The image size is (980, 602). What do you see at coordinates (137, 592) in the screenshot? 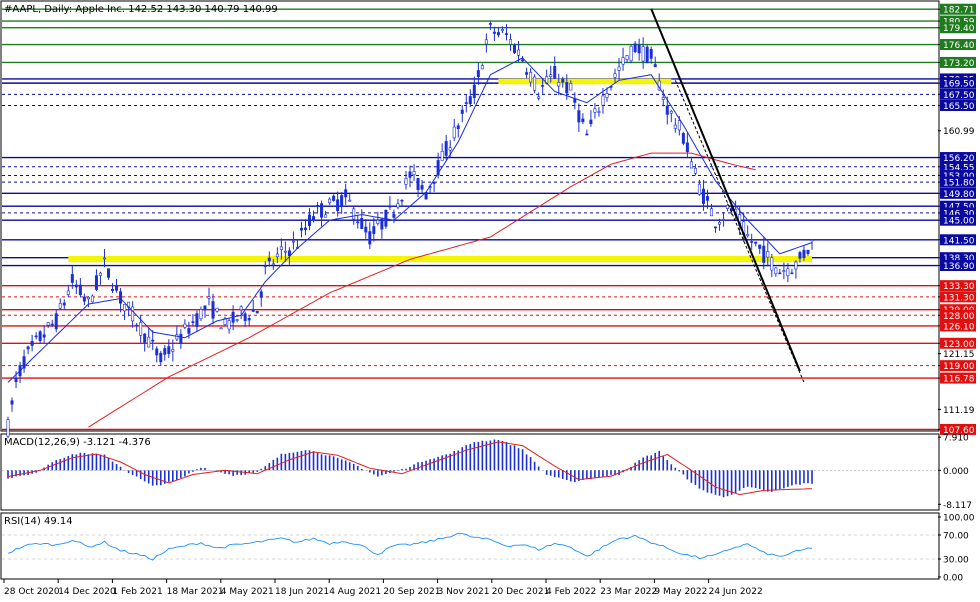
I see `time-tick-label-2: 1 Feb 2021` at bounding box center [137, 592].